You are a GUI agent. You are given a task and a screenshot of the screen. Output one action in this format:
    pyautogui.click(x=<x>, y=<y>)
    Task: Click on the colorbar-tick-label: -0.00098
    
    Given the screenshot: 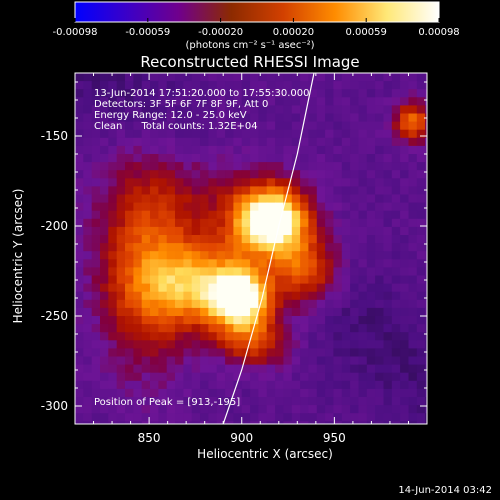 What is the action you would take?
    pyautogui.click(x=75, y=32)
    